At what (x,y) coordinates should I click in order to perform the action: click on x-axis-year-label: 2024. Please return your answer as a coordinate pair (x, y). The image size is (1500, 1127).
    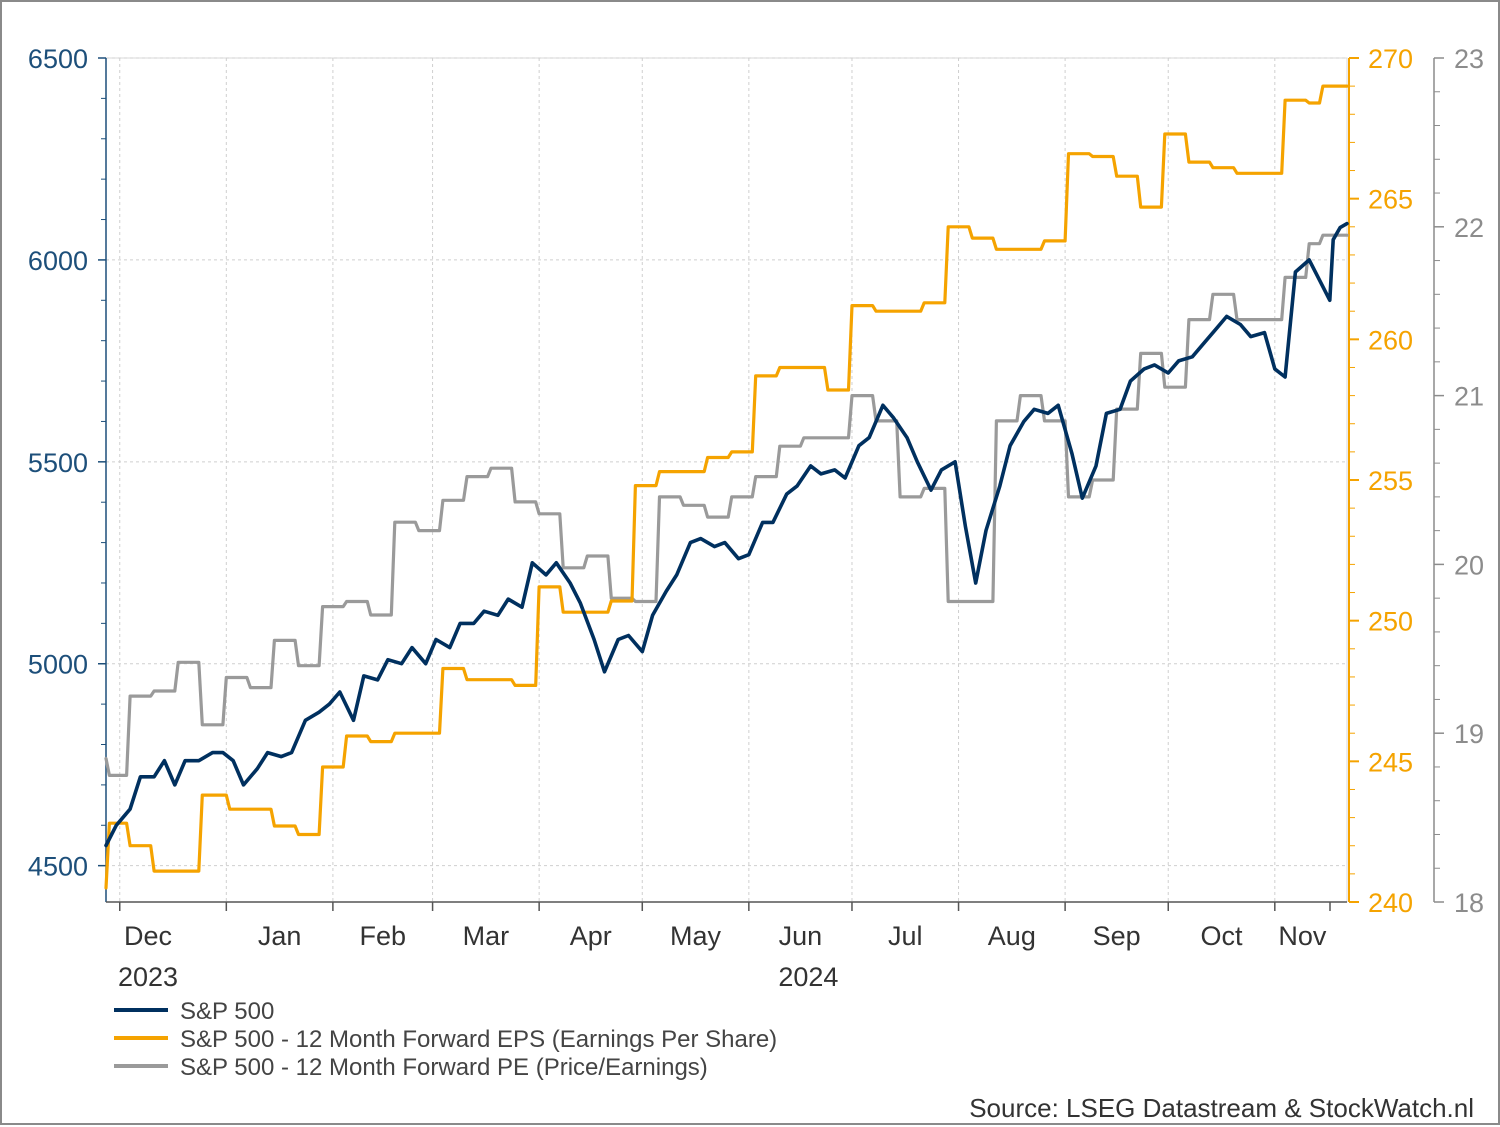
    Looking at the image, I should click on (808, 977).